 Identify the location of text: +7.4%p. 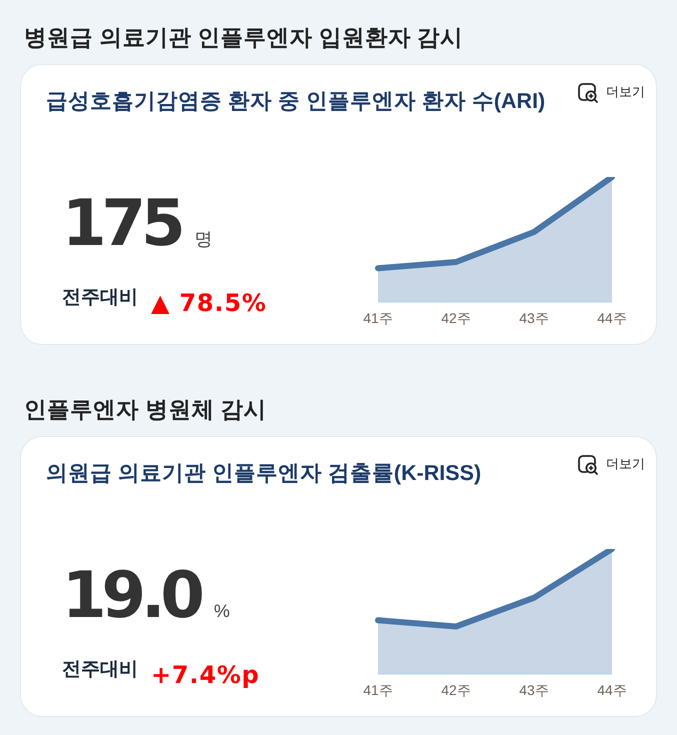
(205, 675).